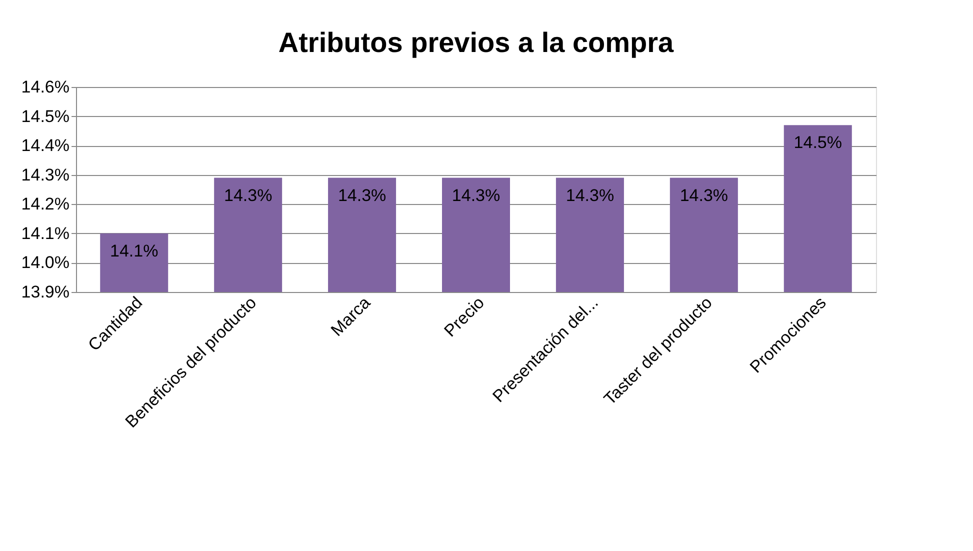  I want to click on y-tick-label: 14.4%, so click(45, 146).